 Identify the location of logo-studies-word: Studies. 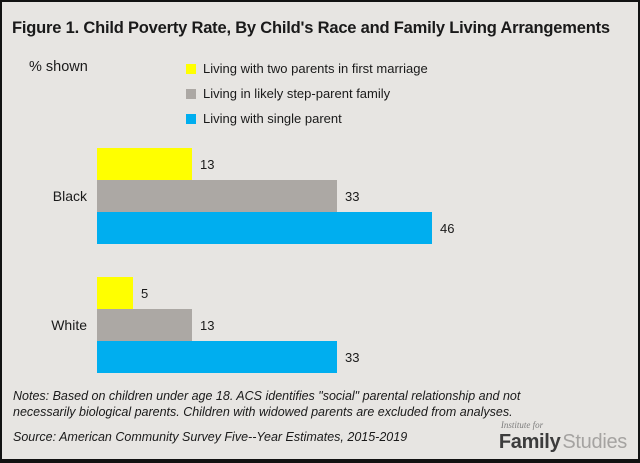
(594, 442).